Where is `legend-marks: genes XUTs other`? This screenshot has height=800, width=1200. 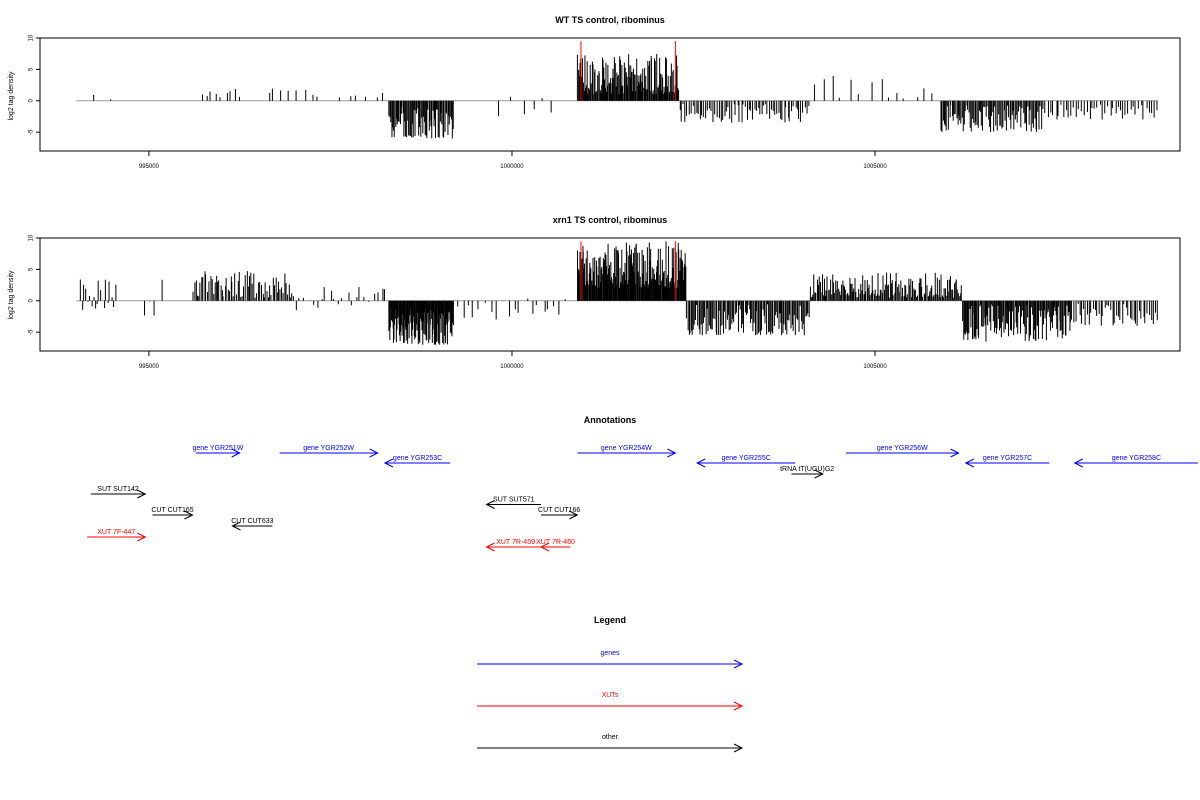
legend-marks: genes XUTs other is located at coordinates (610, 701).